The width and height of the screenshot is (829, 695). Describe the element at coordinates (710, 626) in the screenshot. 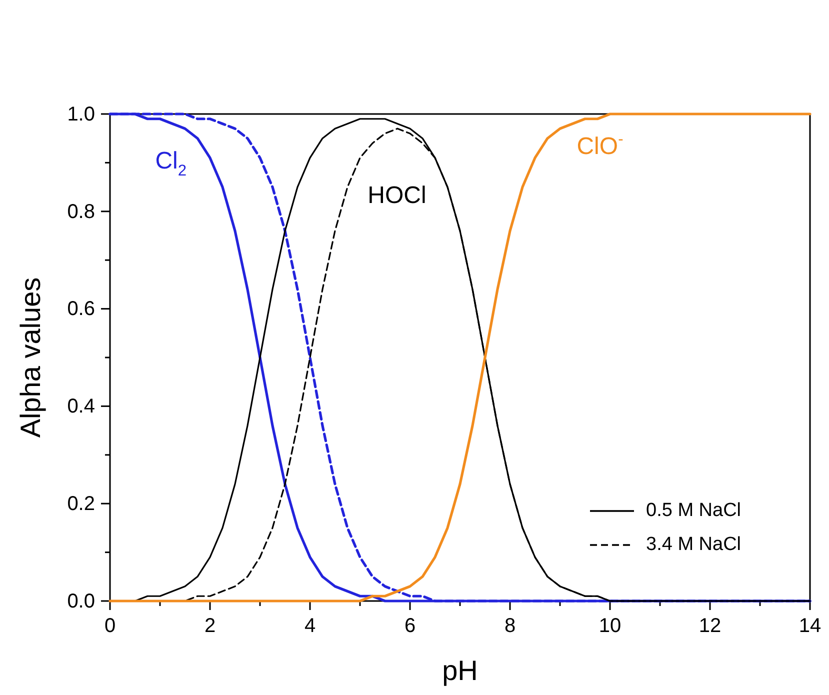

I see `x-tick-label: 12` at that location.